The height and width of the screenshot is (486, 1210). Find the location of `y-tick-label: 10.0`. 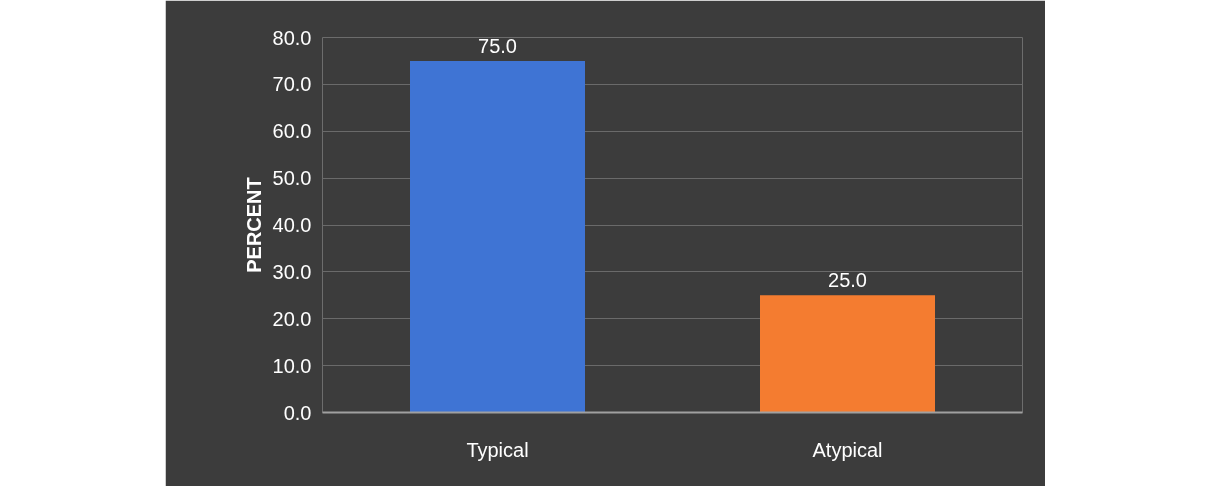

y-tick-label: 10.0 is located at coordinates (292, 365).